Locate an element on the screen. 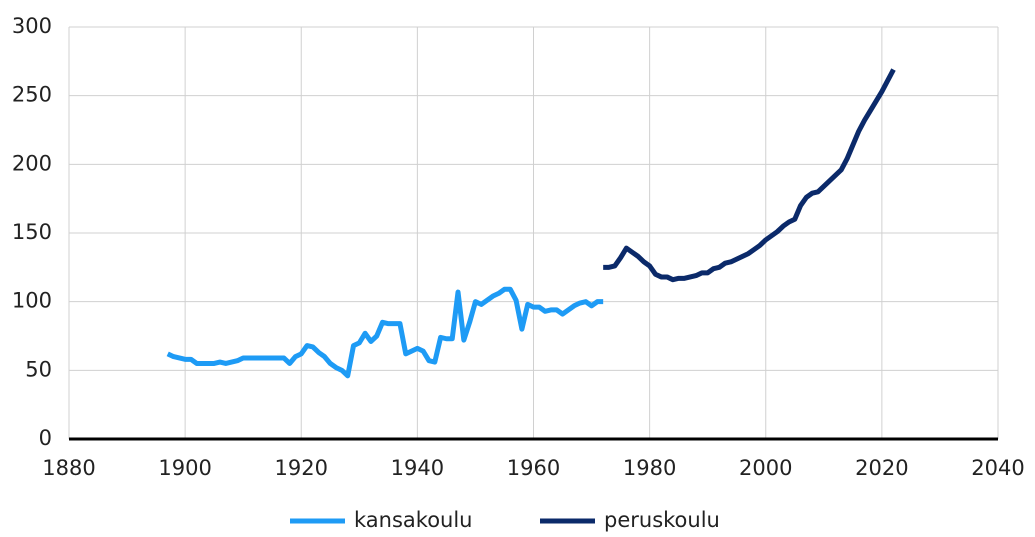  x-tick-label: 2020 is located at coordinates (881, 468).